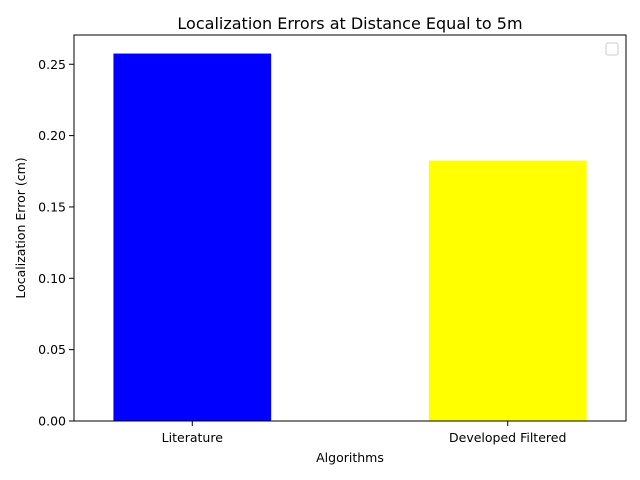 This screenshot has height=480, width=640. What do you see at coordinates (52, 421) in the screenshot?
I see `y-tick-label: 0.00` at bounding box center [52, 421].